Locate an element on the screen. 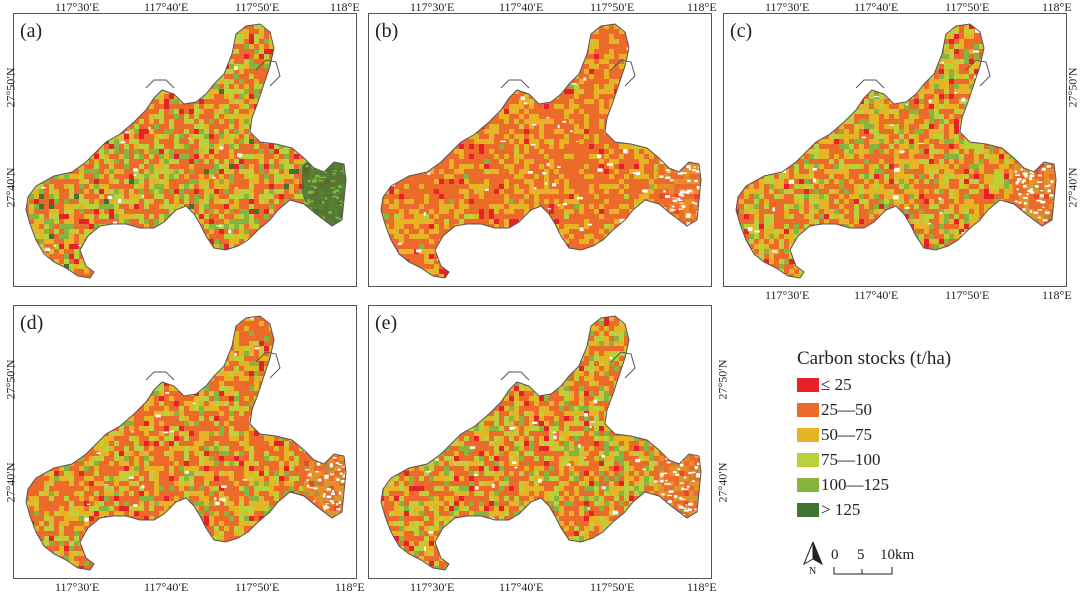 Image resolution: width=1080 pixels, height=595 pixels. legend-item: 75—100 is located at coordinates (839, 459).